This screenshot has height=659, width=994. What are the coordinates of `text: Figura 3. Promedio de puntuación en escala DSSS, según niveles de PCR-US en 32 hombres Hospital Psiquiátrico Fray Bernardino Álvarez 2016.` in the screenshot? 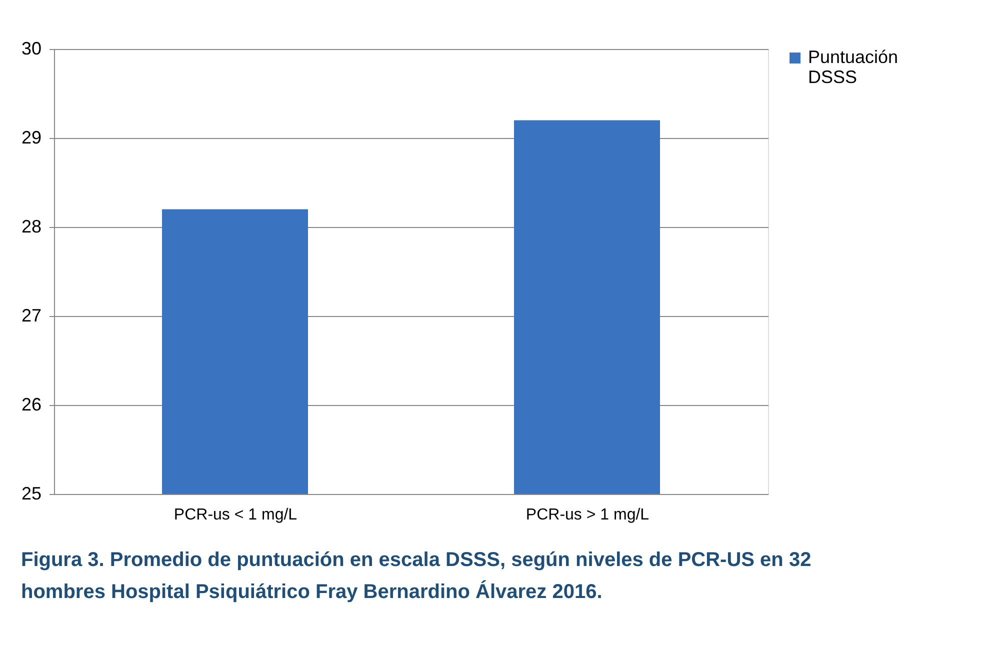 It's located at (416, 576).